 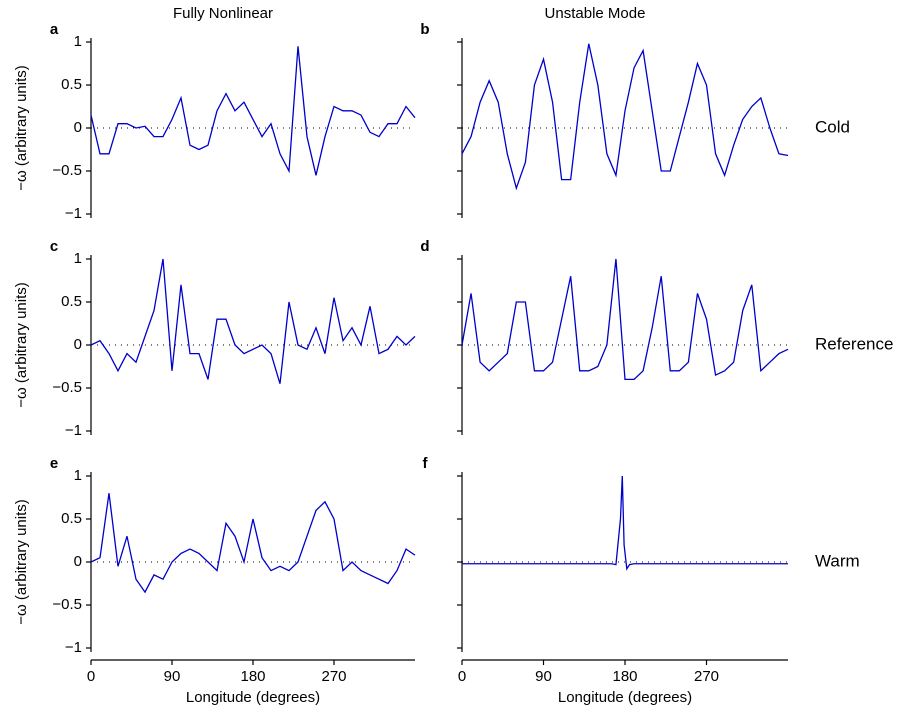 I want to click on panel-letter: f, so click(x=426, y=463).